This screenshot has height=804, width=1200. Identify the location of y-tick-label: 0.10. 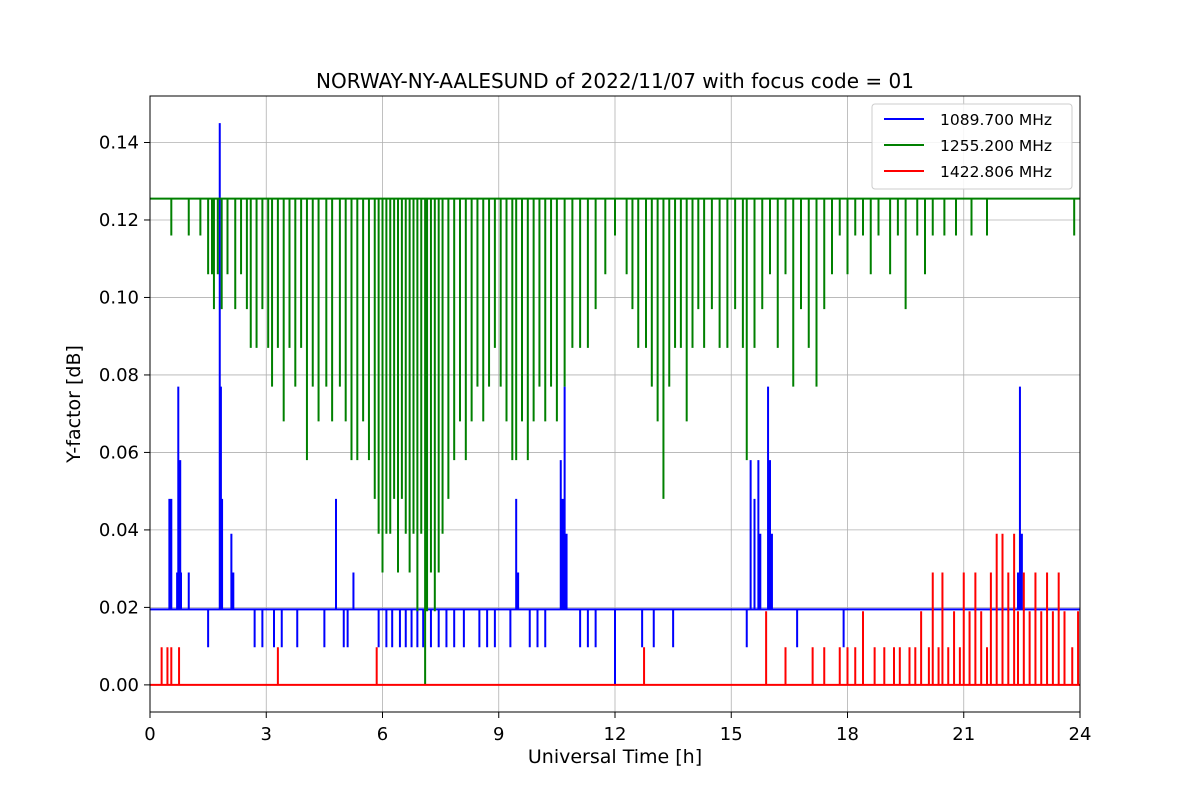
(119, 297).